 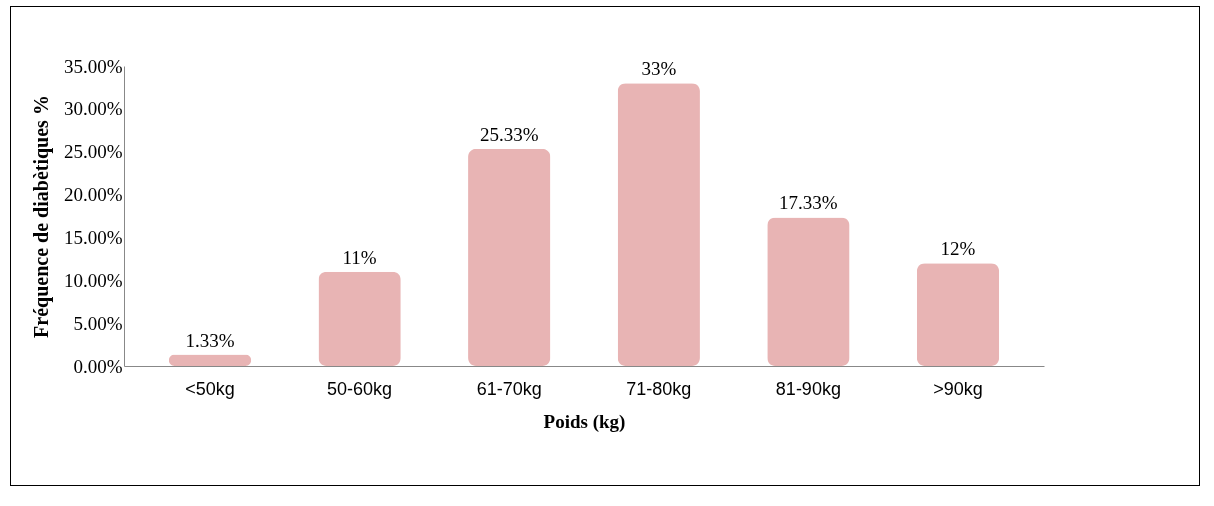 I want to click on data-label: 33%, so click(x=659, y=69).